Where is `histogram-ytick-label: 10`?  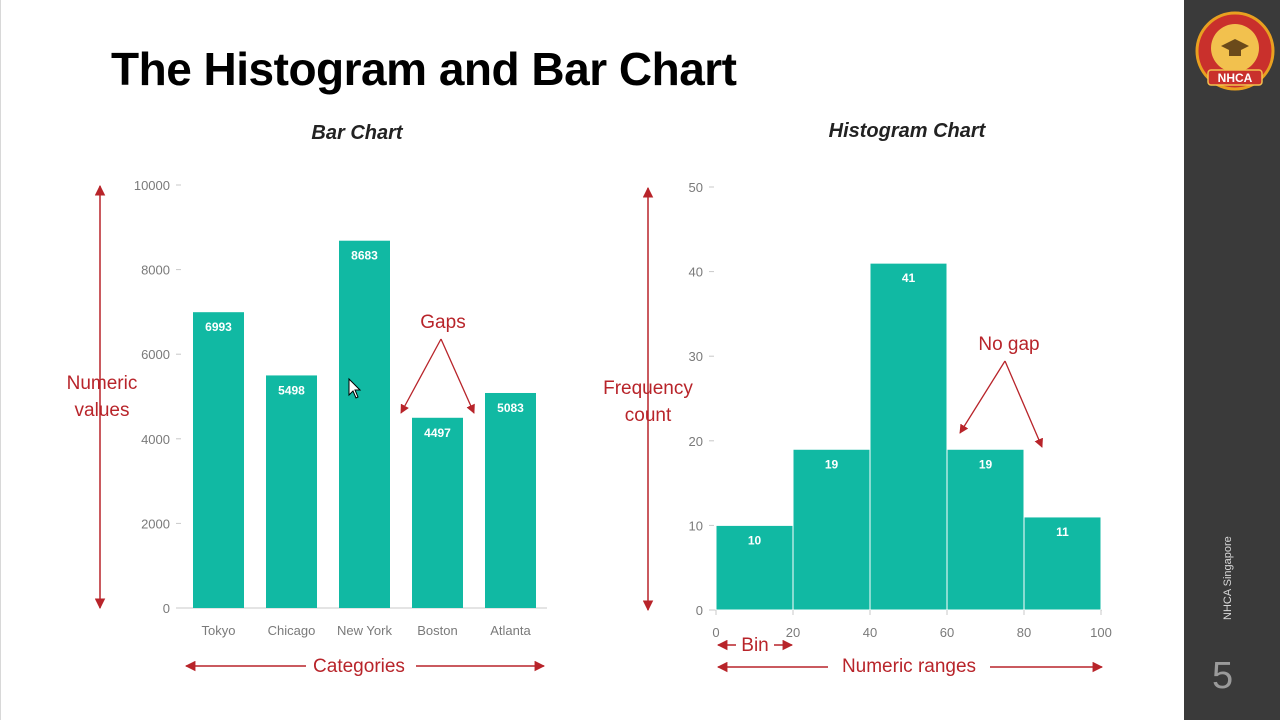 histogram-ytick-label: 10 is located at coordinates (696, 525).